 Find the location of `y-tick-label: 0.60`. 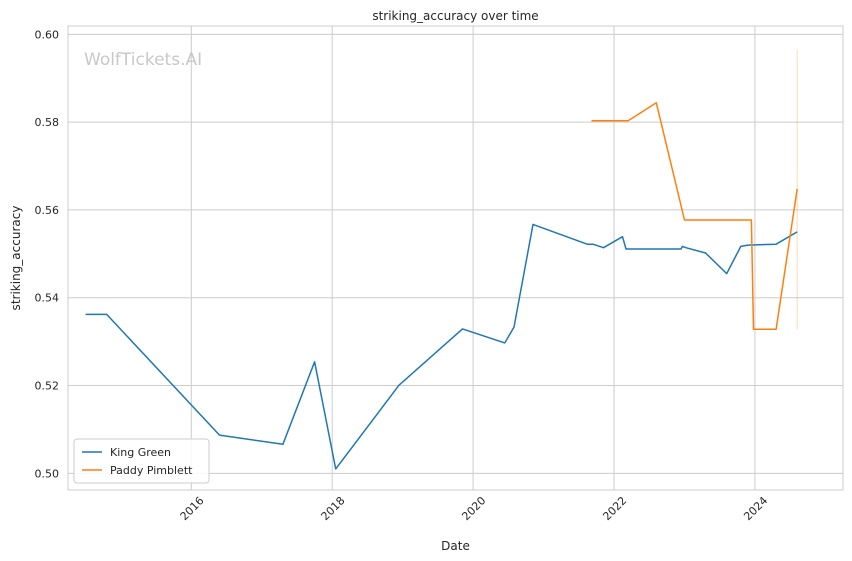

y-tick-label: 0.60 is located at coordinates (47, 34).